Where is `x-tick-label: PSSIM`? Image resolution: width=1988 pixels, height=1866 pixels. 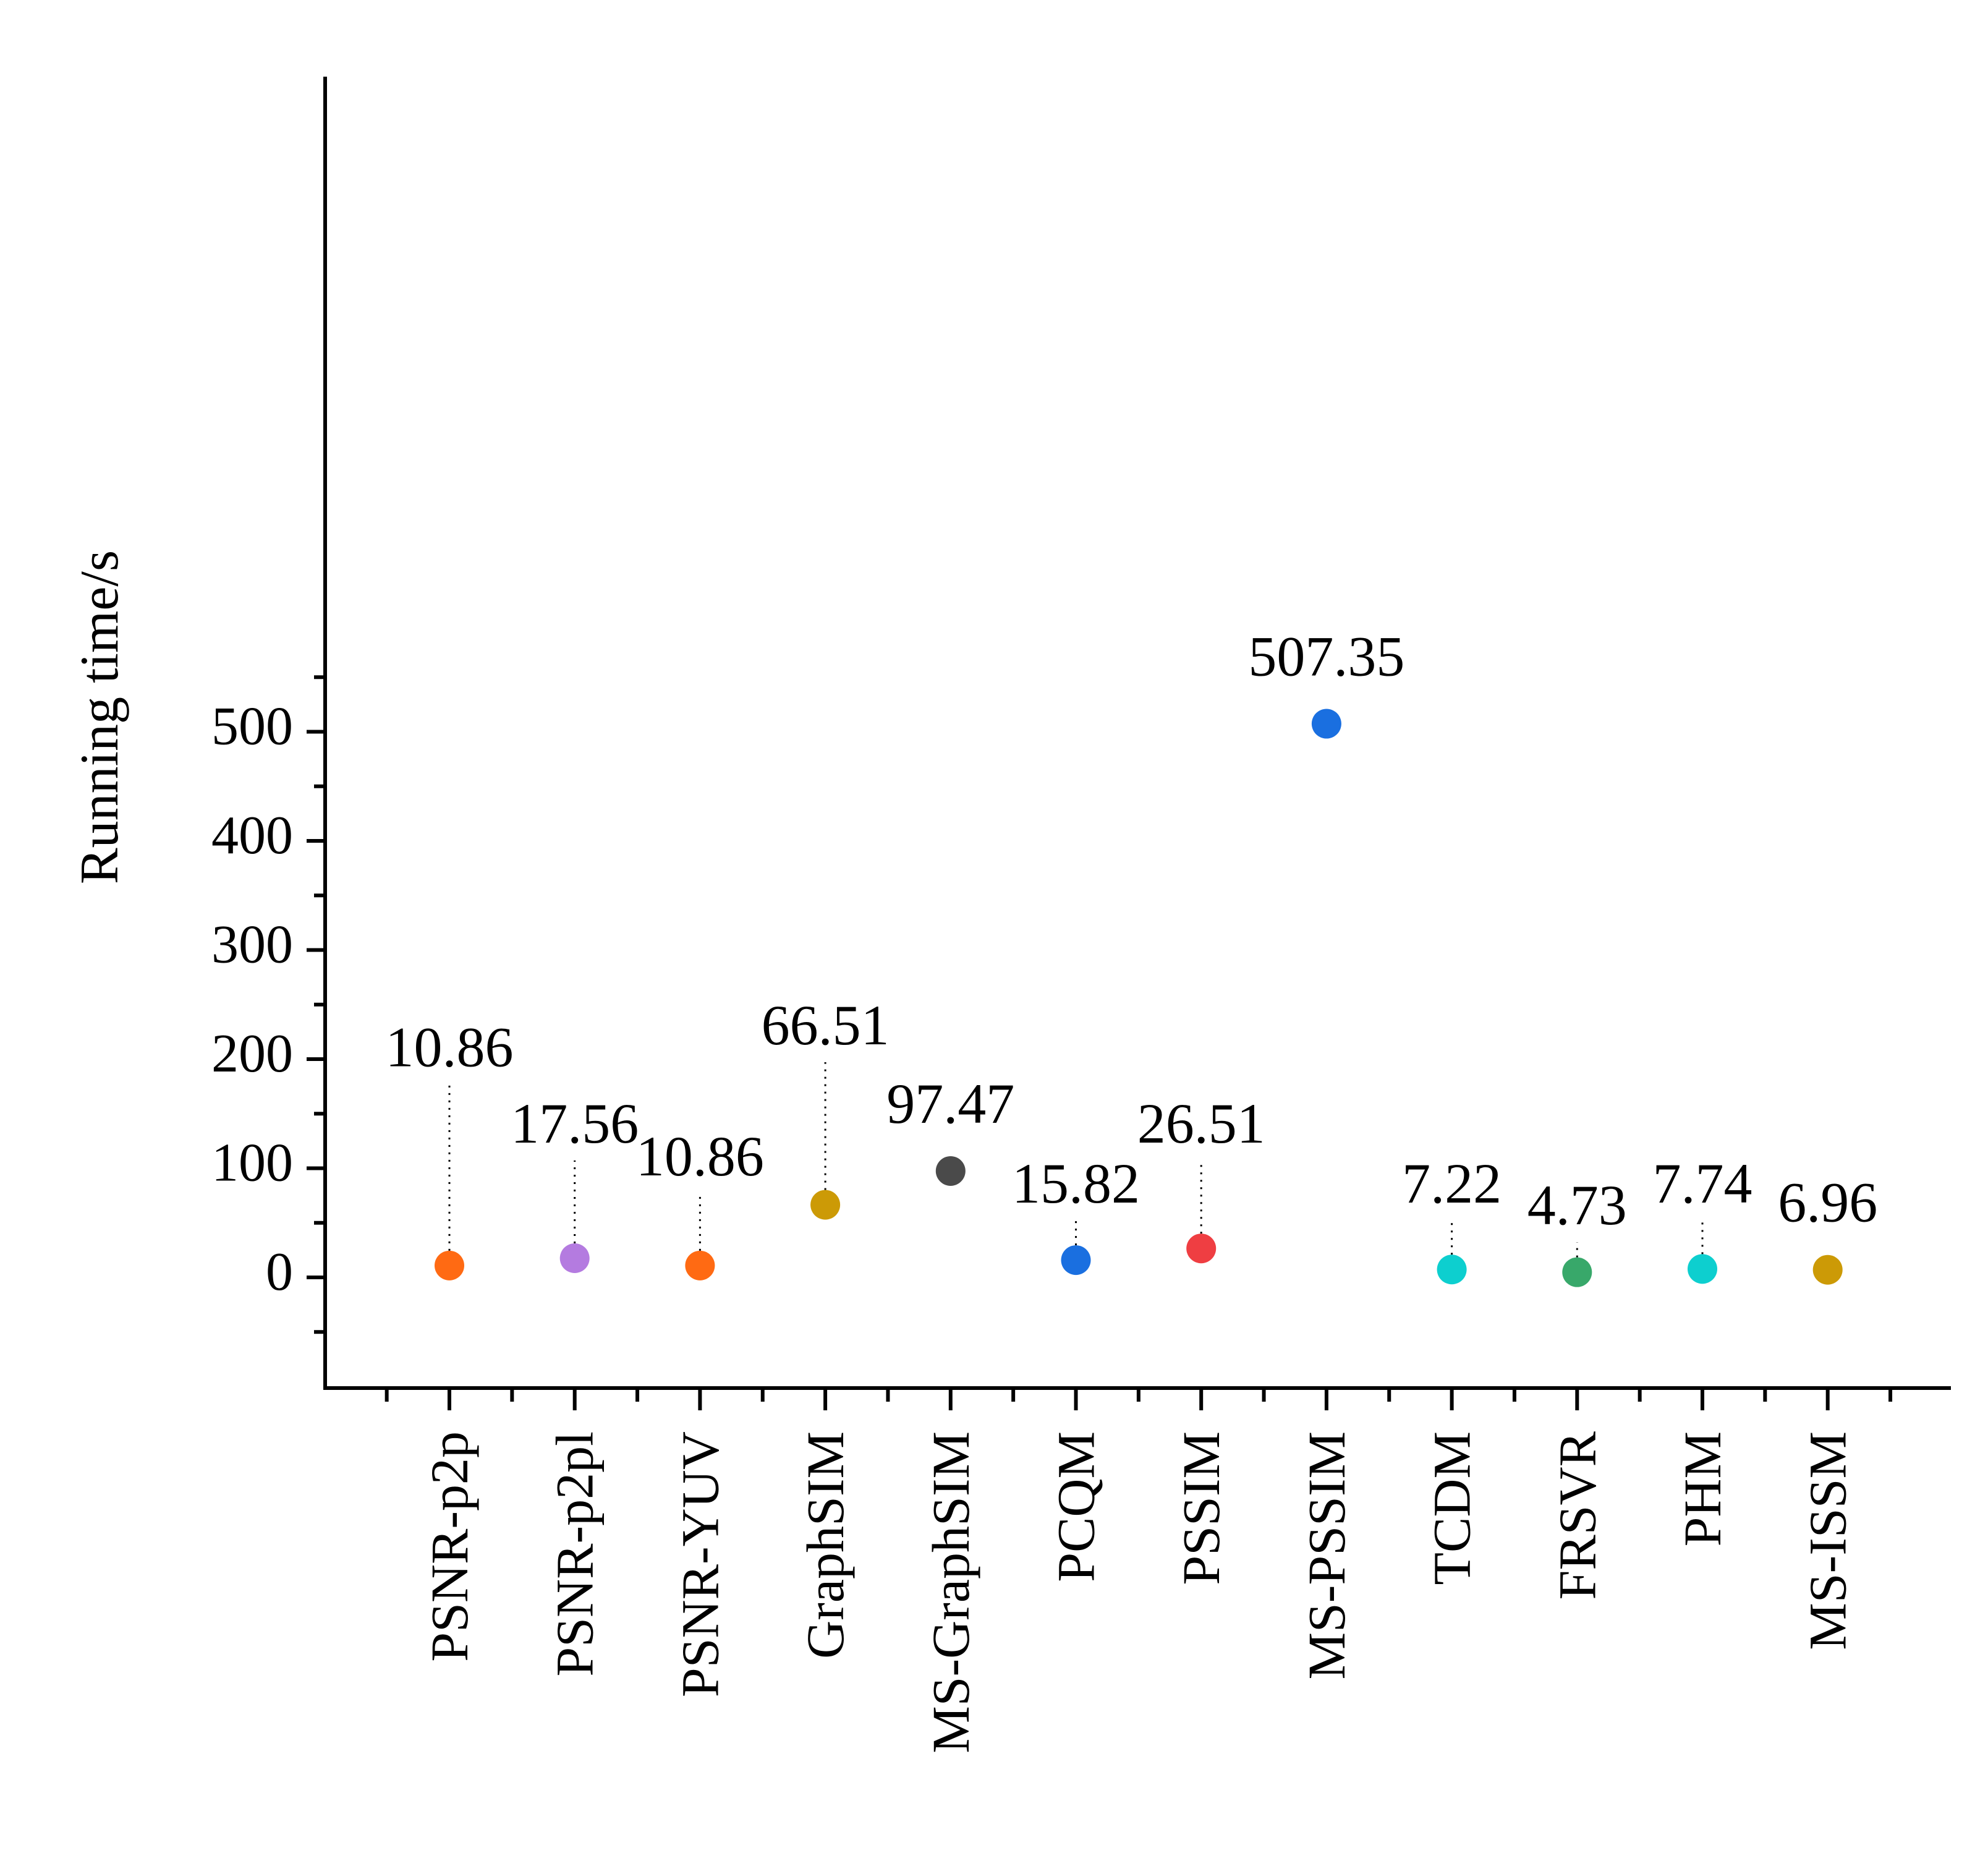
x-tick-label: PSSIM is located at coordinates (1201, 1508).